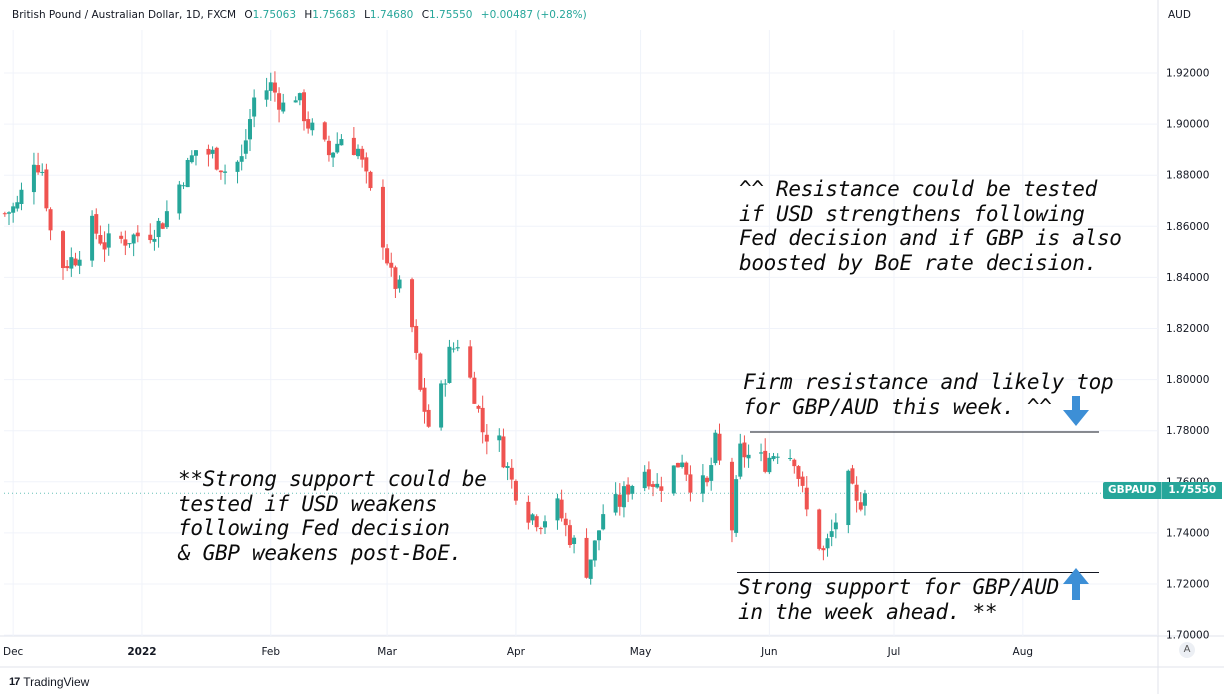 This screenshot has width=1224, height=694. Describe the element at coordinates (1187, 380) in the screenshot. I see `y-tick-label: 1.80000` at that location.